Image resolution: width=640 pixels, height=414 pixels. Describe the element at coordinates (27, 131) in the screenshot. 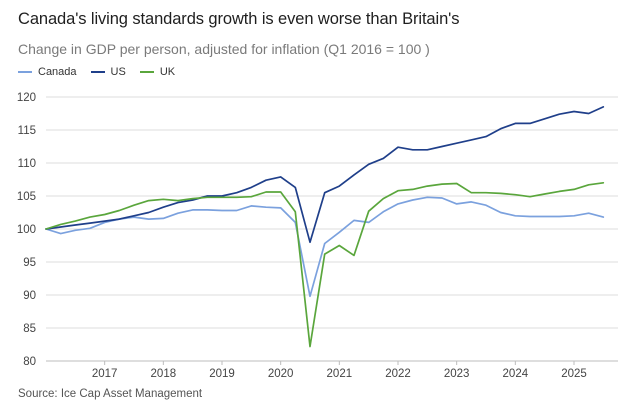

I see `y-tick-label-115: 115` at that location.